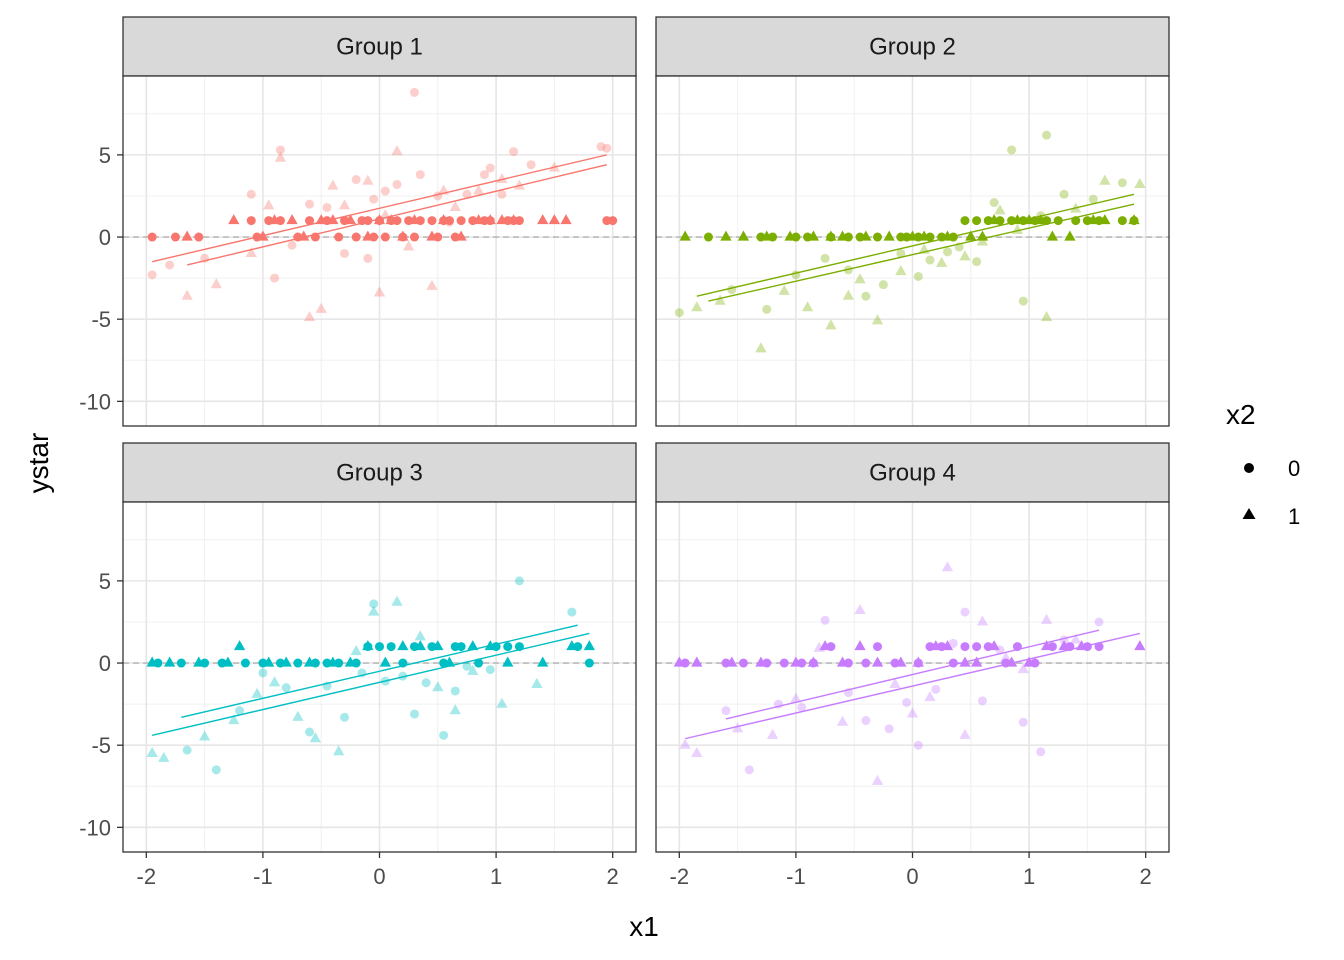 This screenshot has height=960, width=1344. Describe the element at coordinates (912, 876) in the screenshot. I see `x-tick-label: 0` at that location.